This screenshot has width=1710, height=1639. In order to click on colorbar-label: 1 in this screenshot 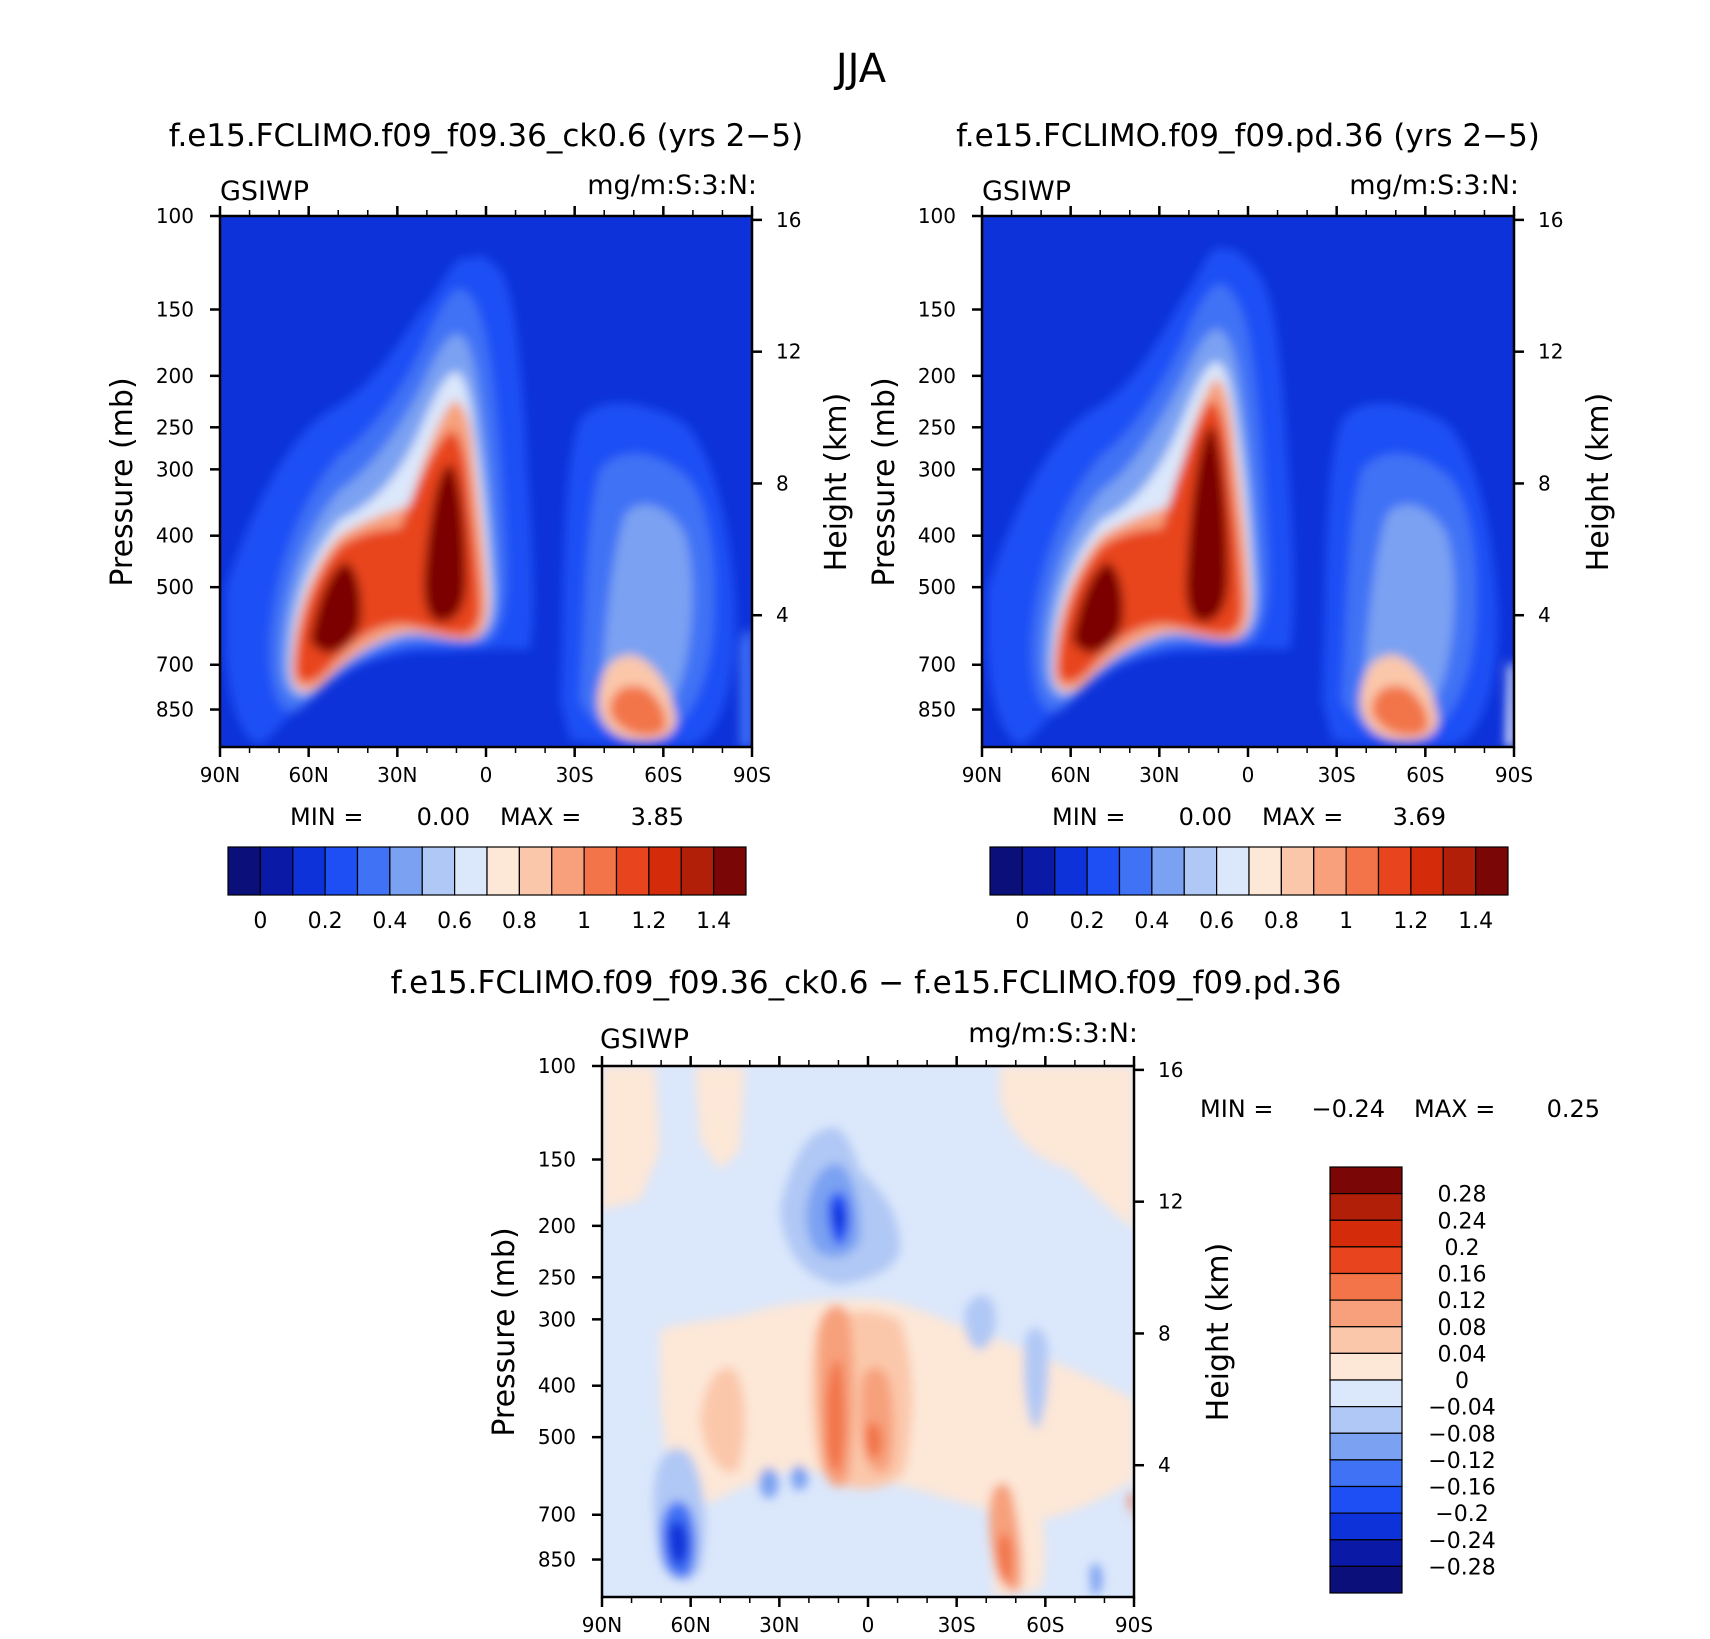, I will do `click(1346, 921)`.